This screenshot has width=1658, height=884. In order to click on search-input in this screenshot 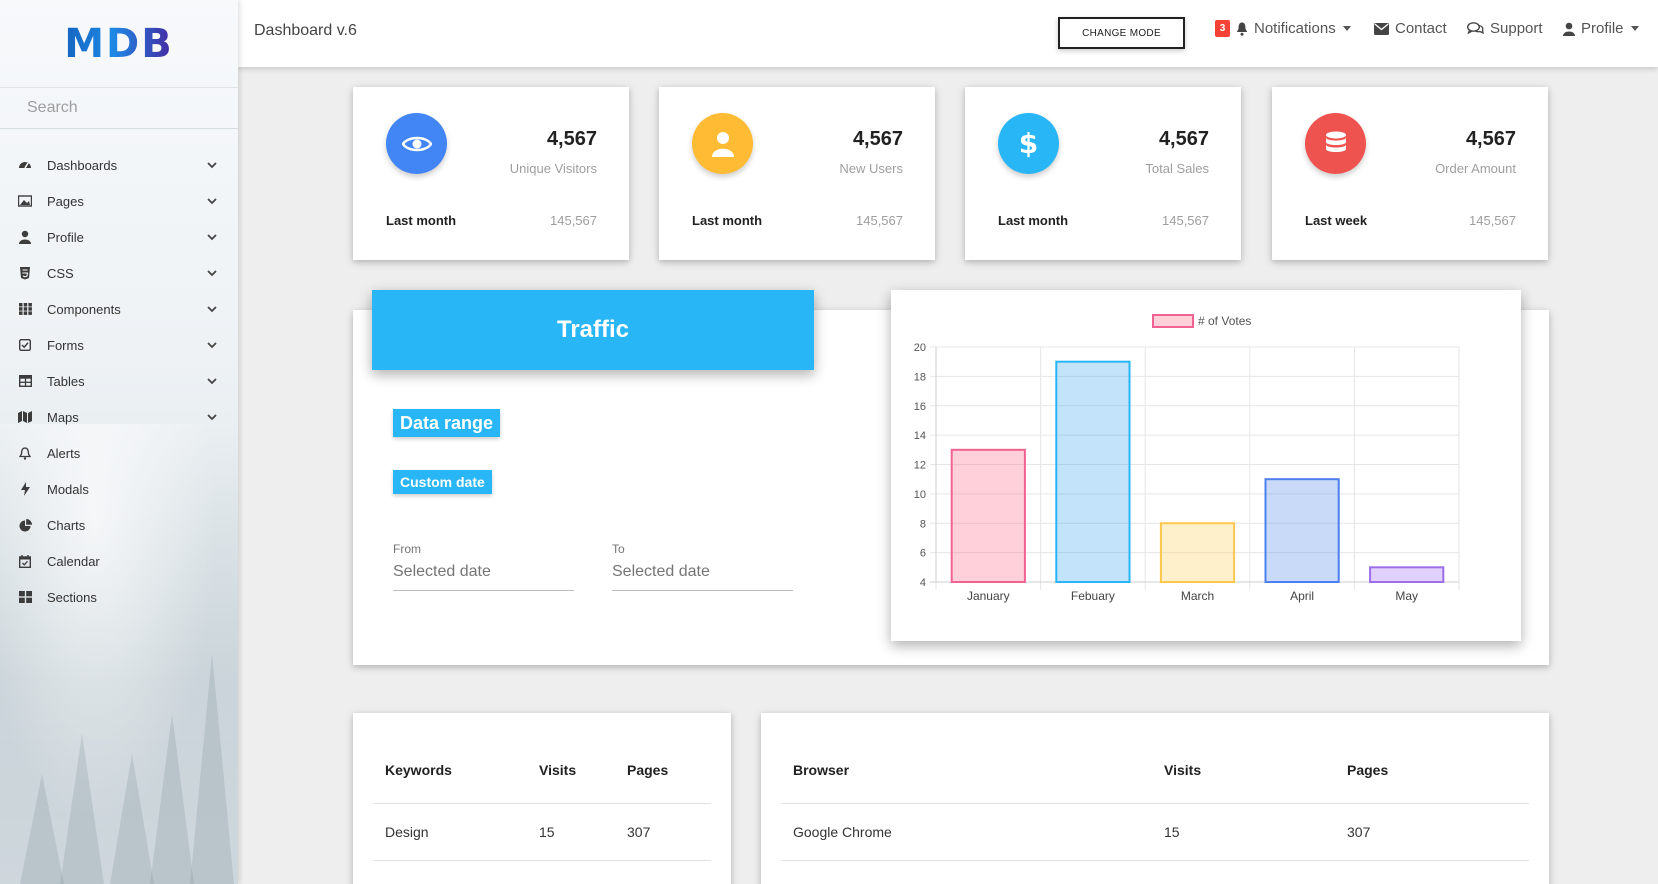, I will do `click(119, 108)`.